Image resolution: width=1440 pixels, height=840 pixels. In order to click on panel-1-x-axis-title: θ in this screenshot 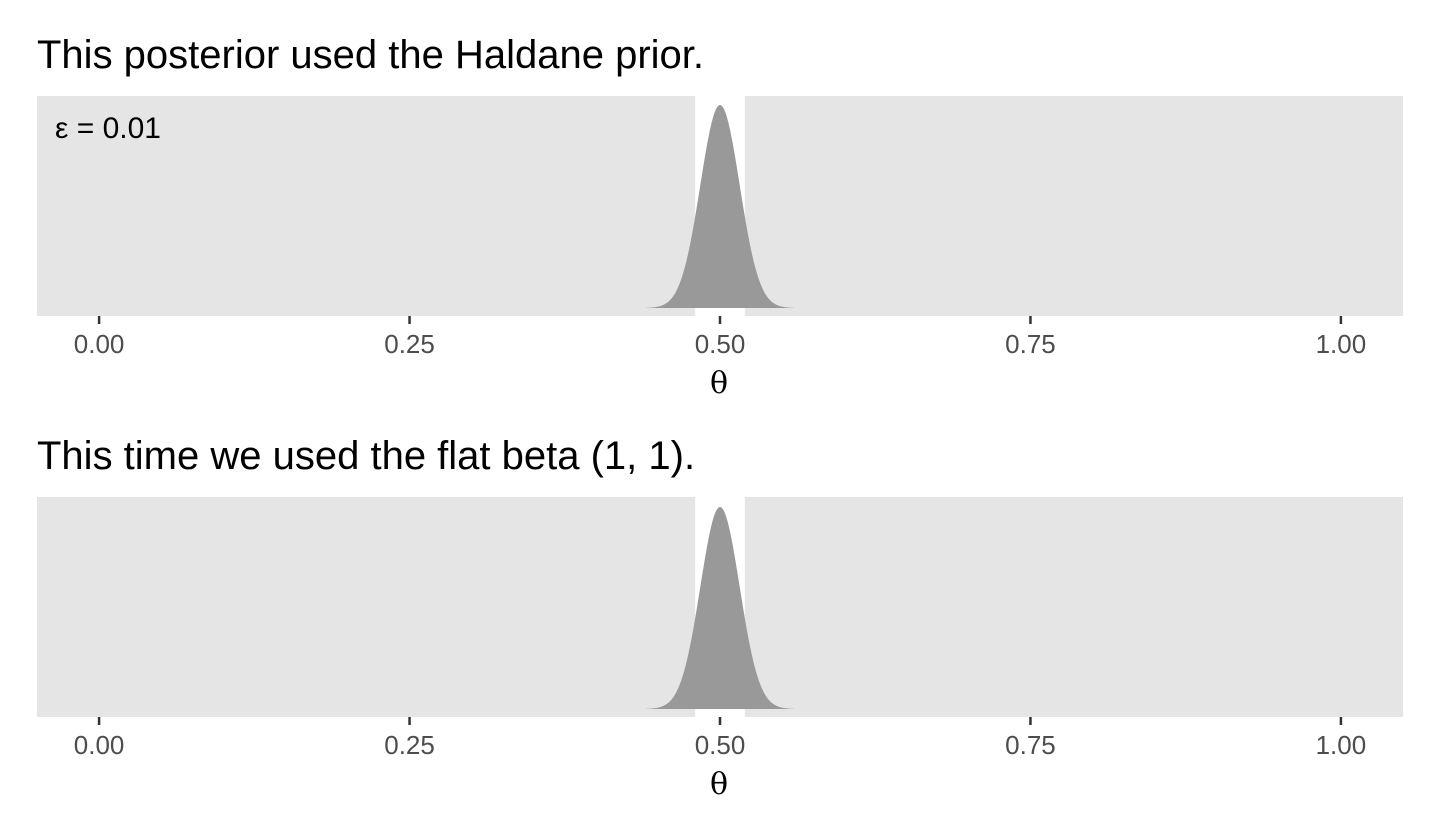, I will do `click(719, 383)`.